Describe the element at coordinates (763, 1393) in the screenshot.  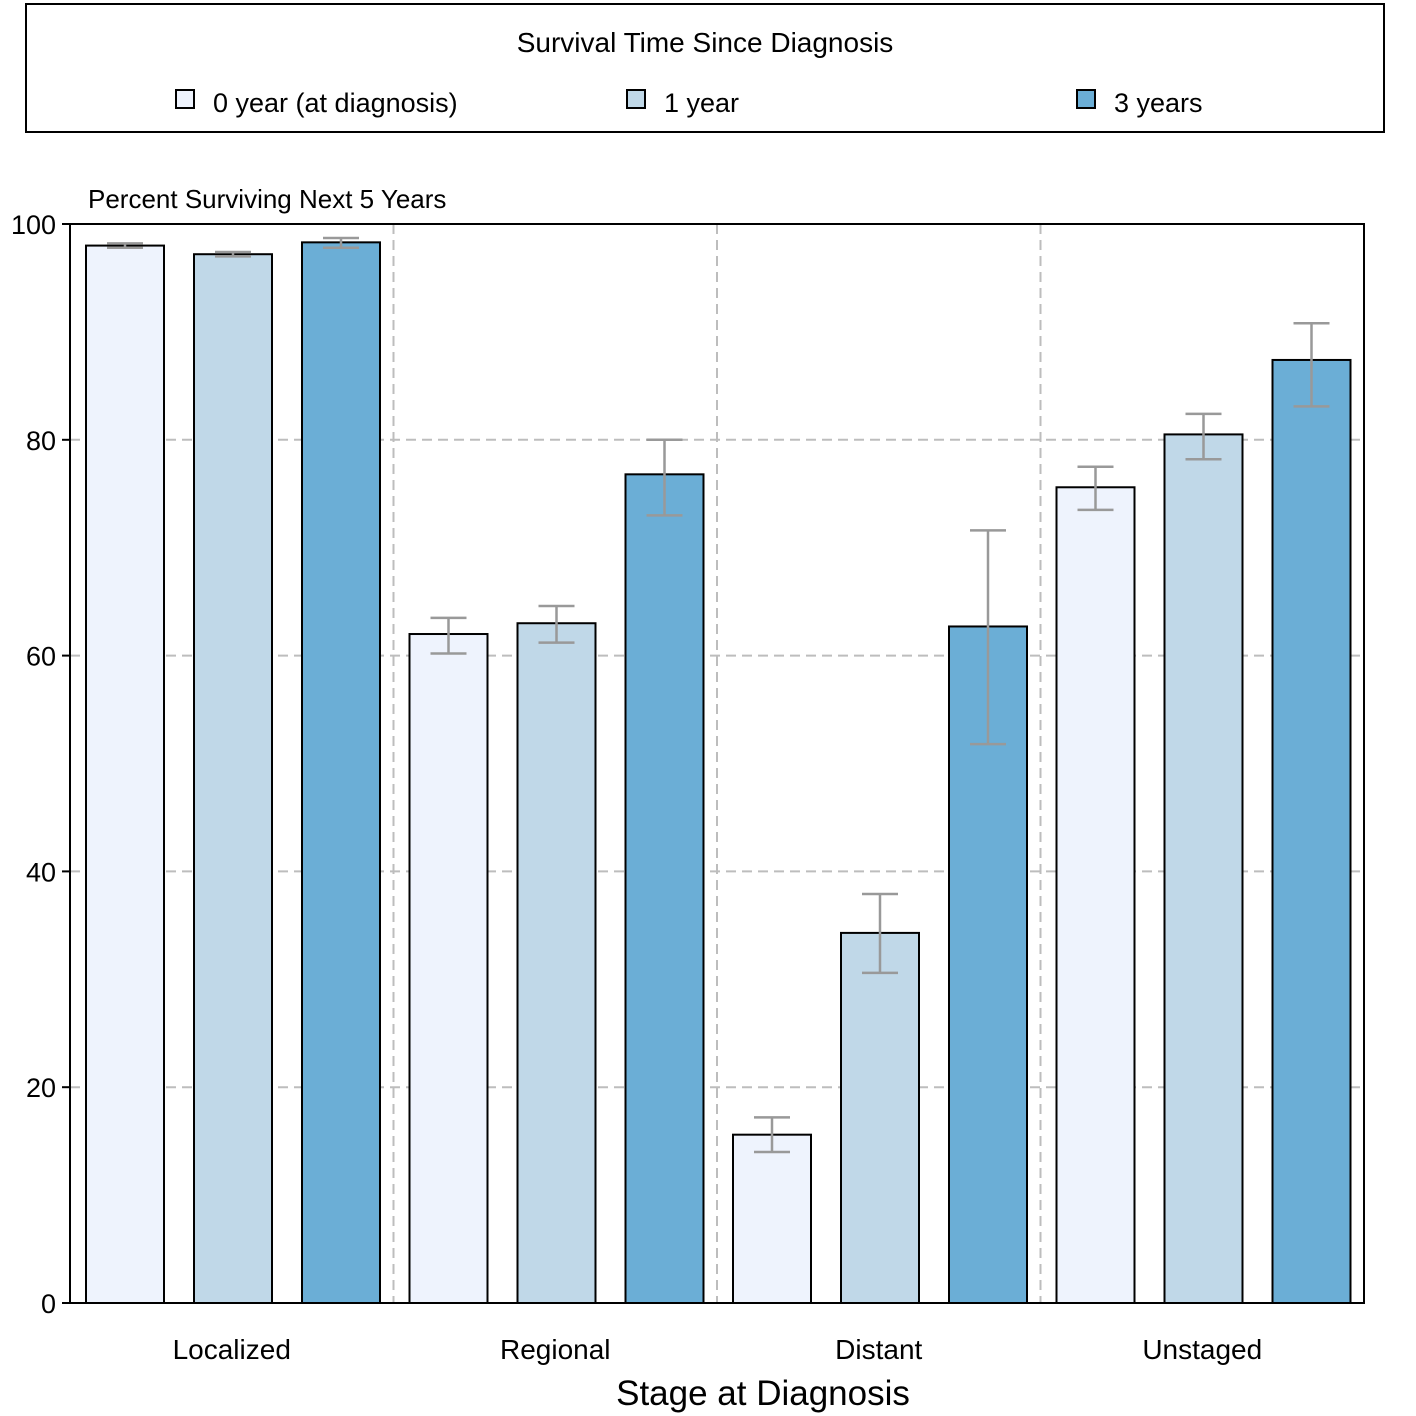
I see `x-axis-title: Stage at Diagnosis` at that location.